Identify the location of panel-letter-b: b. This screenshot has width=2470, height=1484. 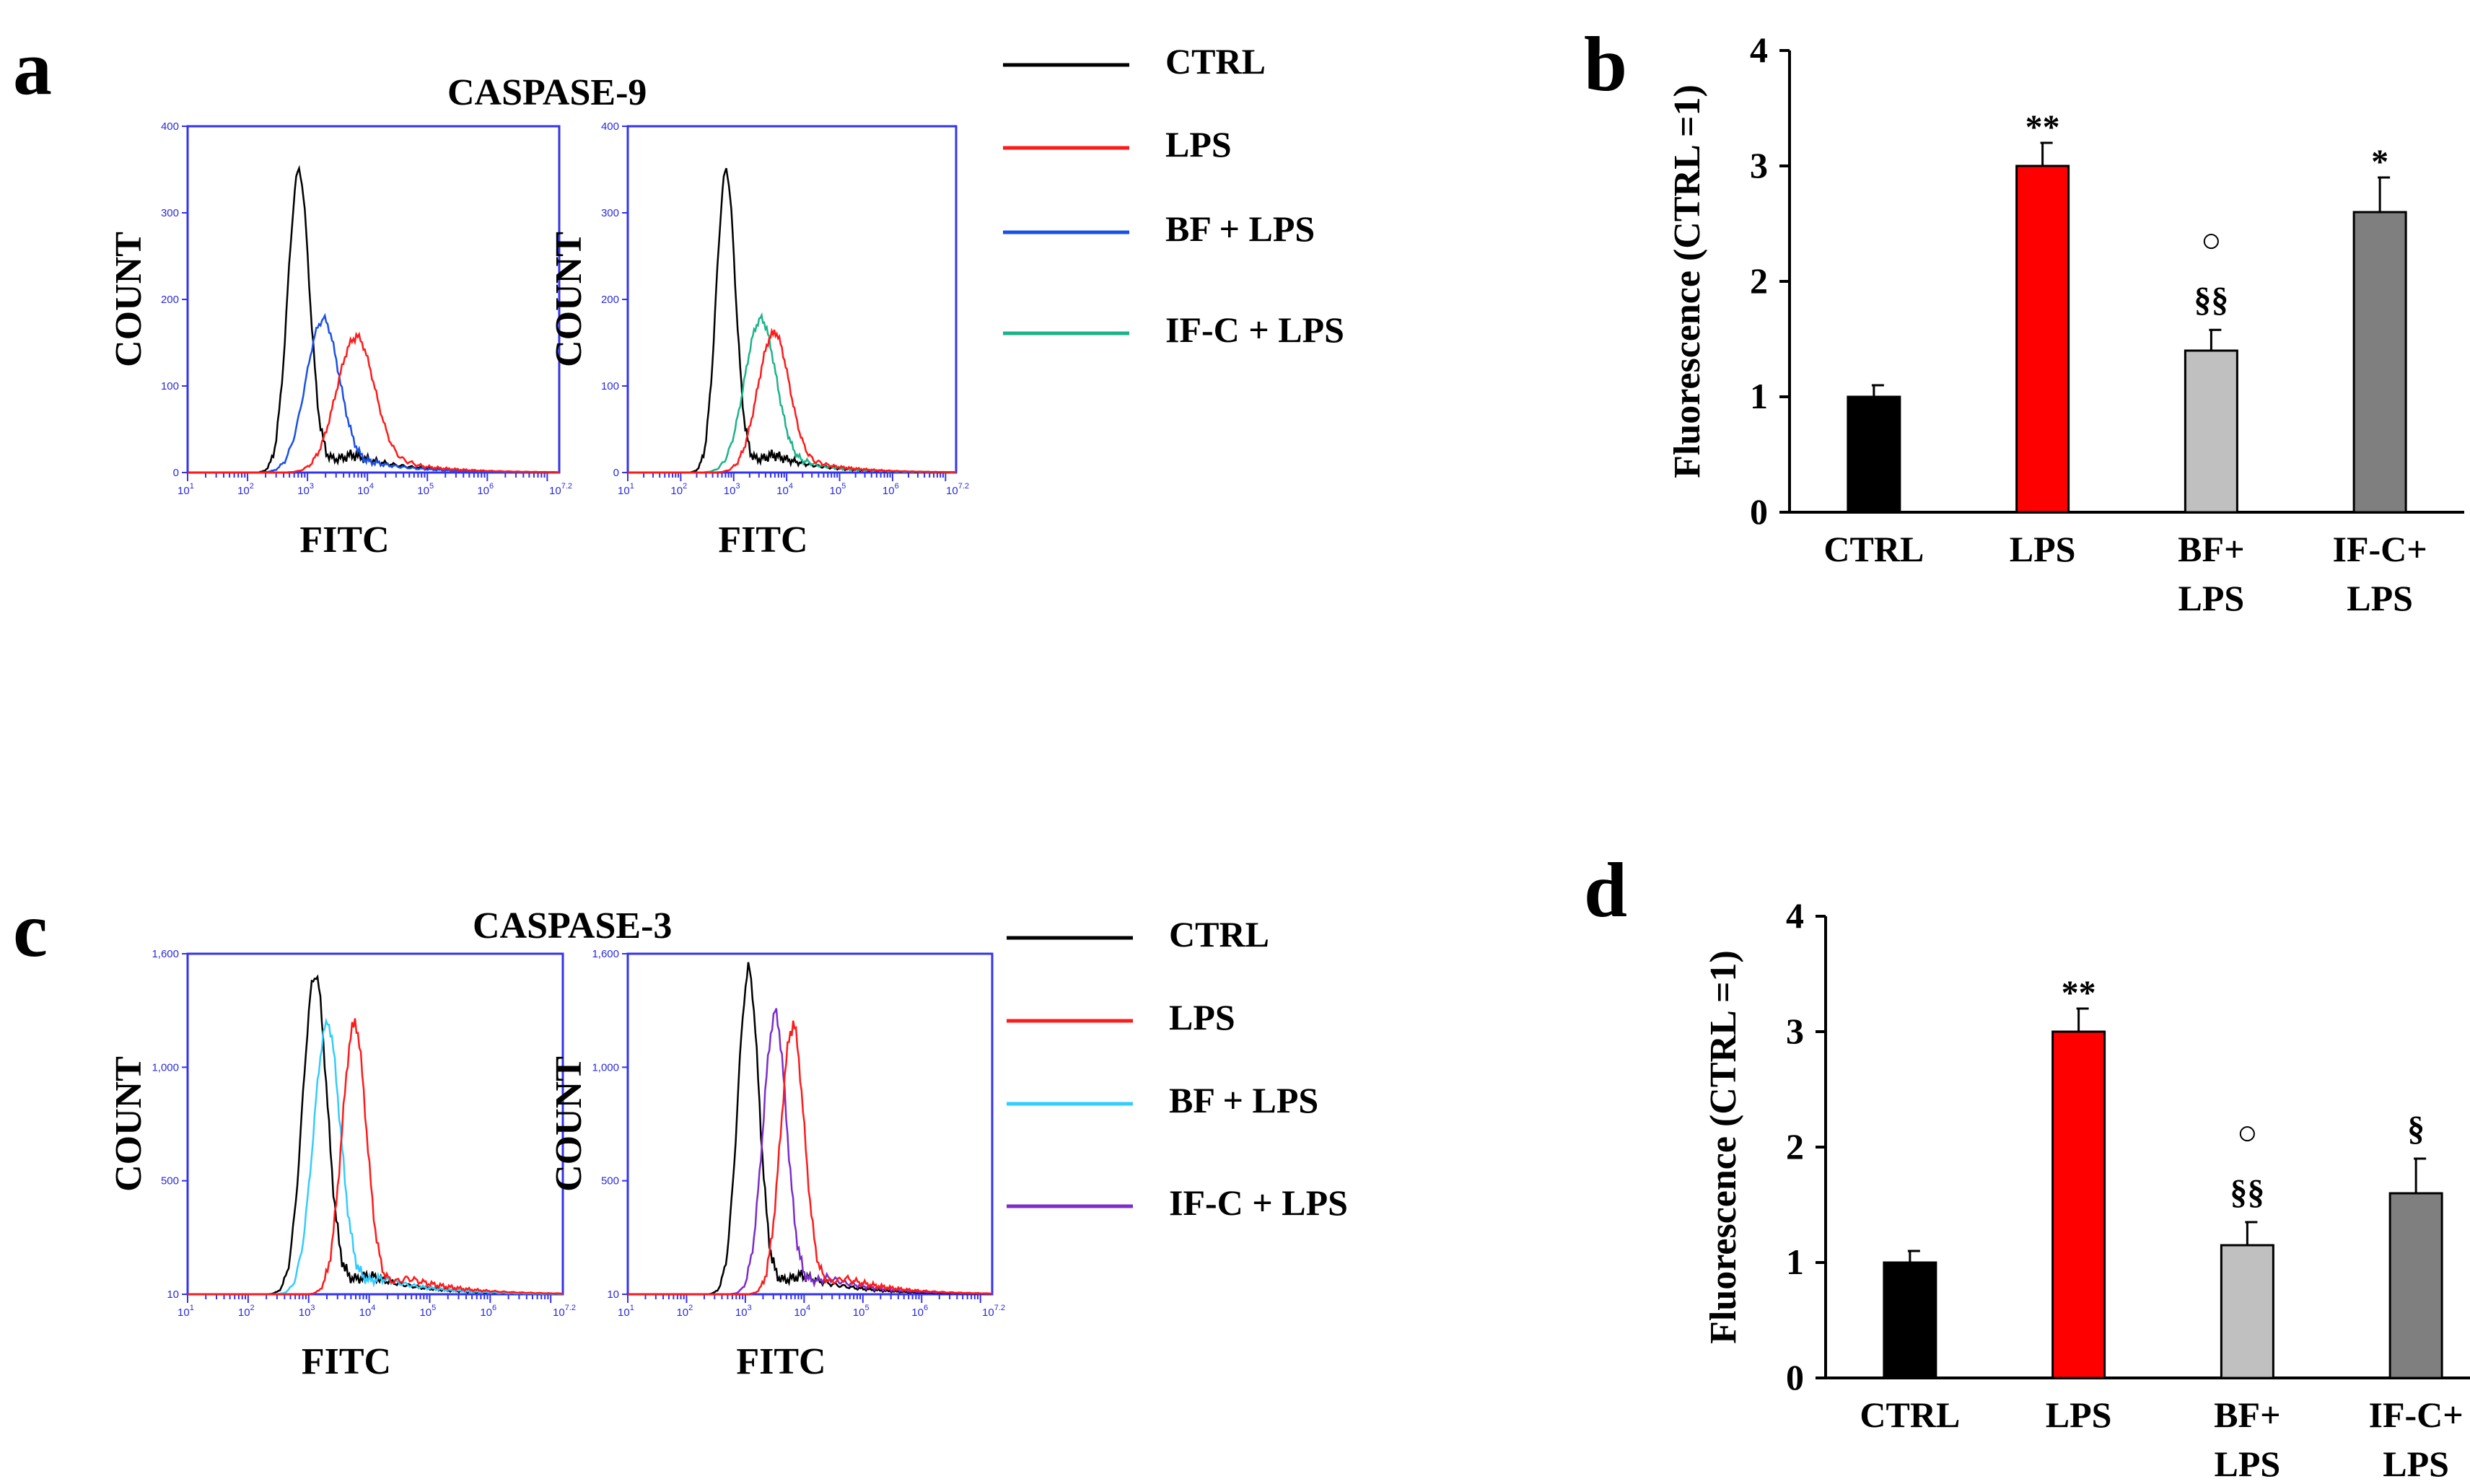
(1606, 64).